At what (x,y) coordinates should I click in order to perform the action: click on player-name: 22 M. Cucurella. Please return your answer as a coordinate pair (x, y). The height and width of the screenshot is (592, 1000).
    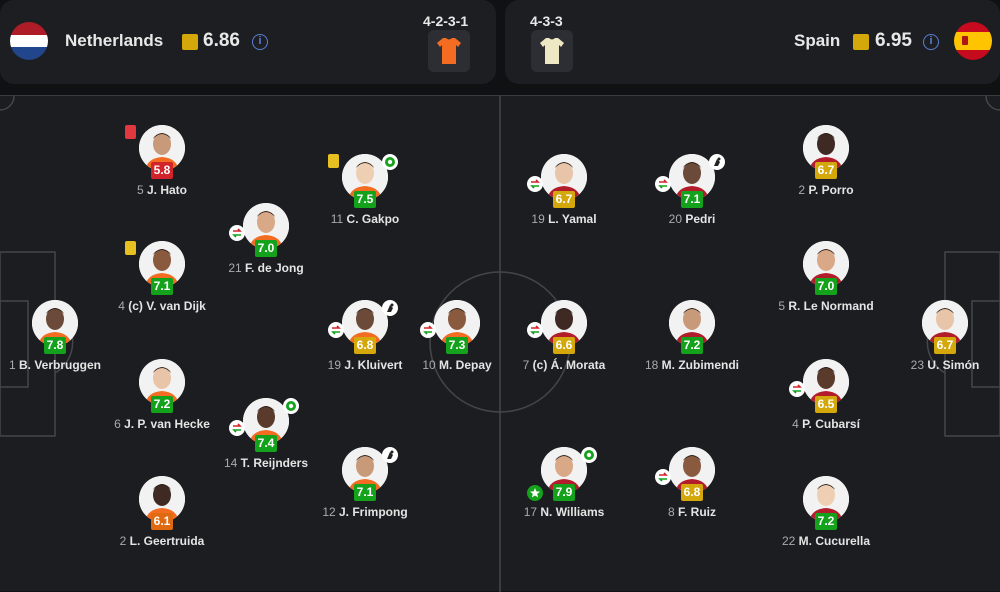
    Looking at the image, I should click on (826, 541).